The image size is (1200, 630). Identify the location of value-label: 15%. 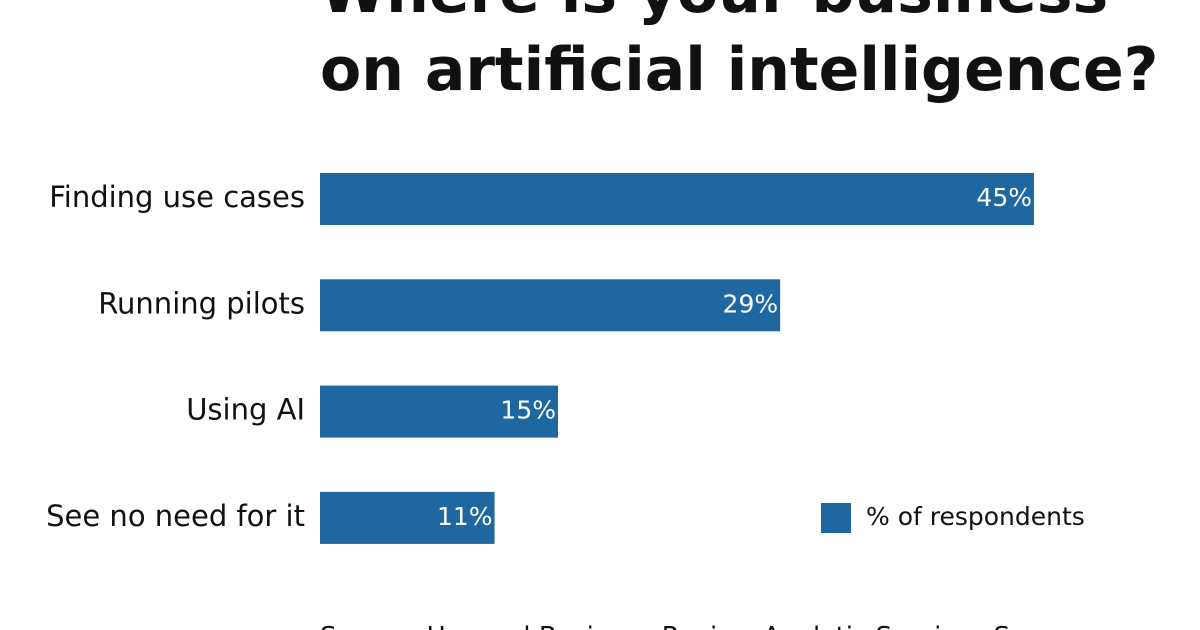
(528, 410).